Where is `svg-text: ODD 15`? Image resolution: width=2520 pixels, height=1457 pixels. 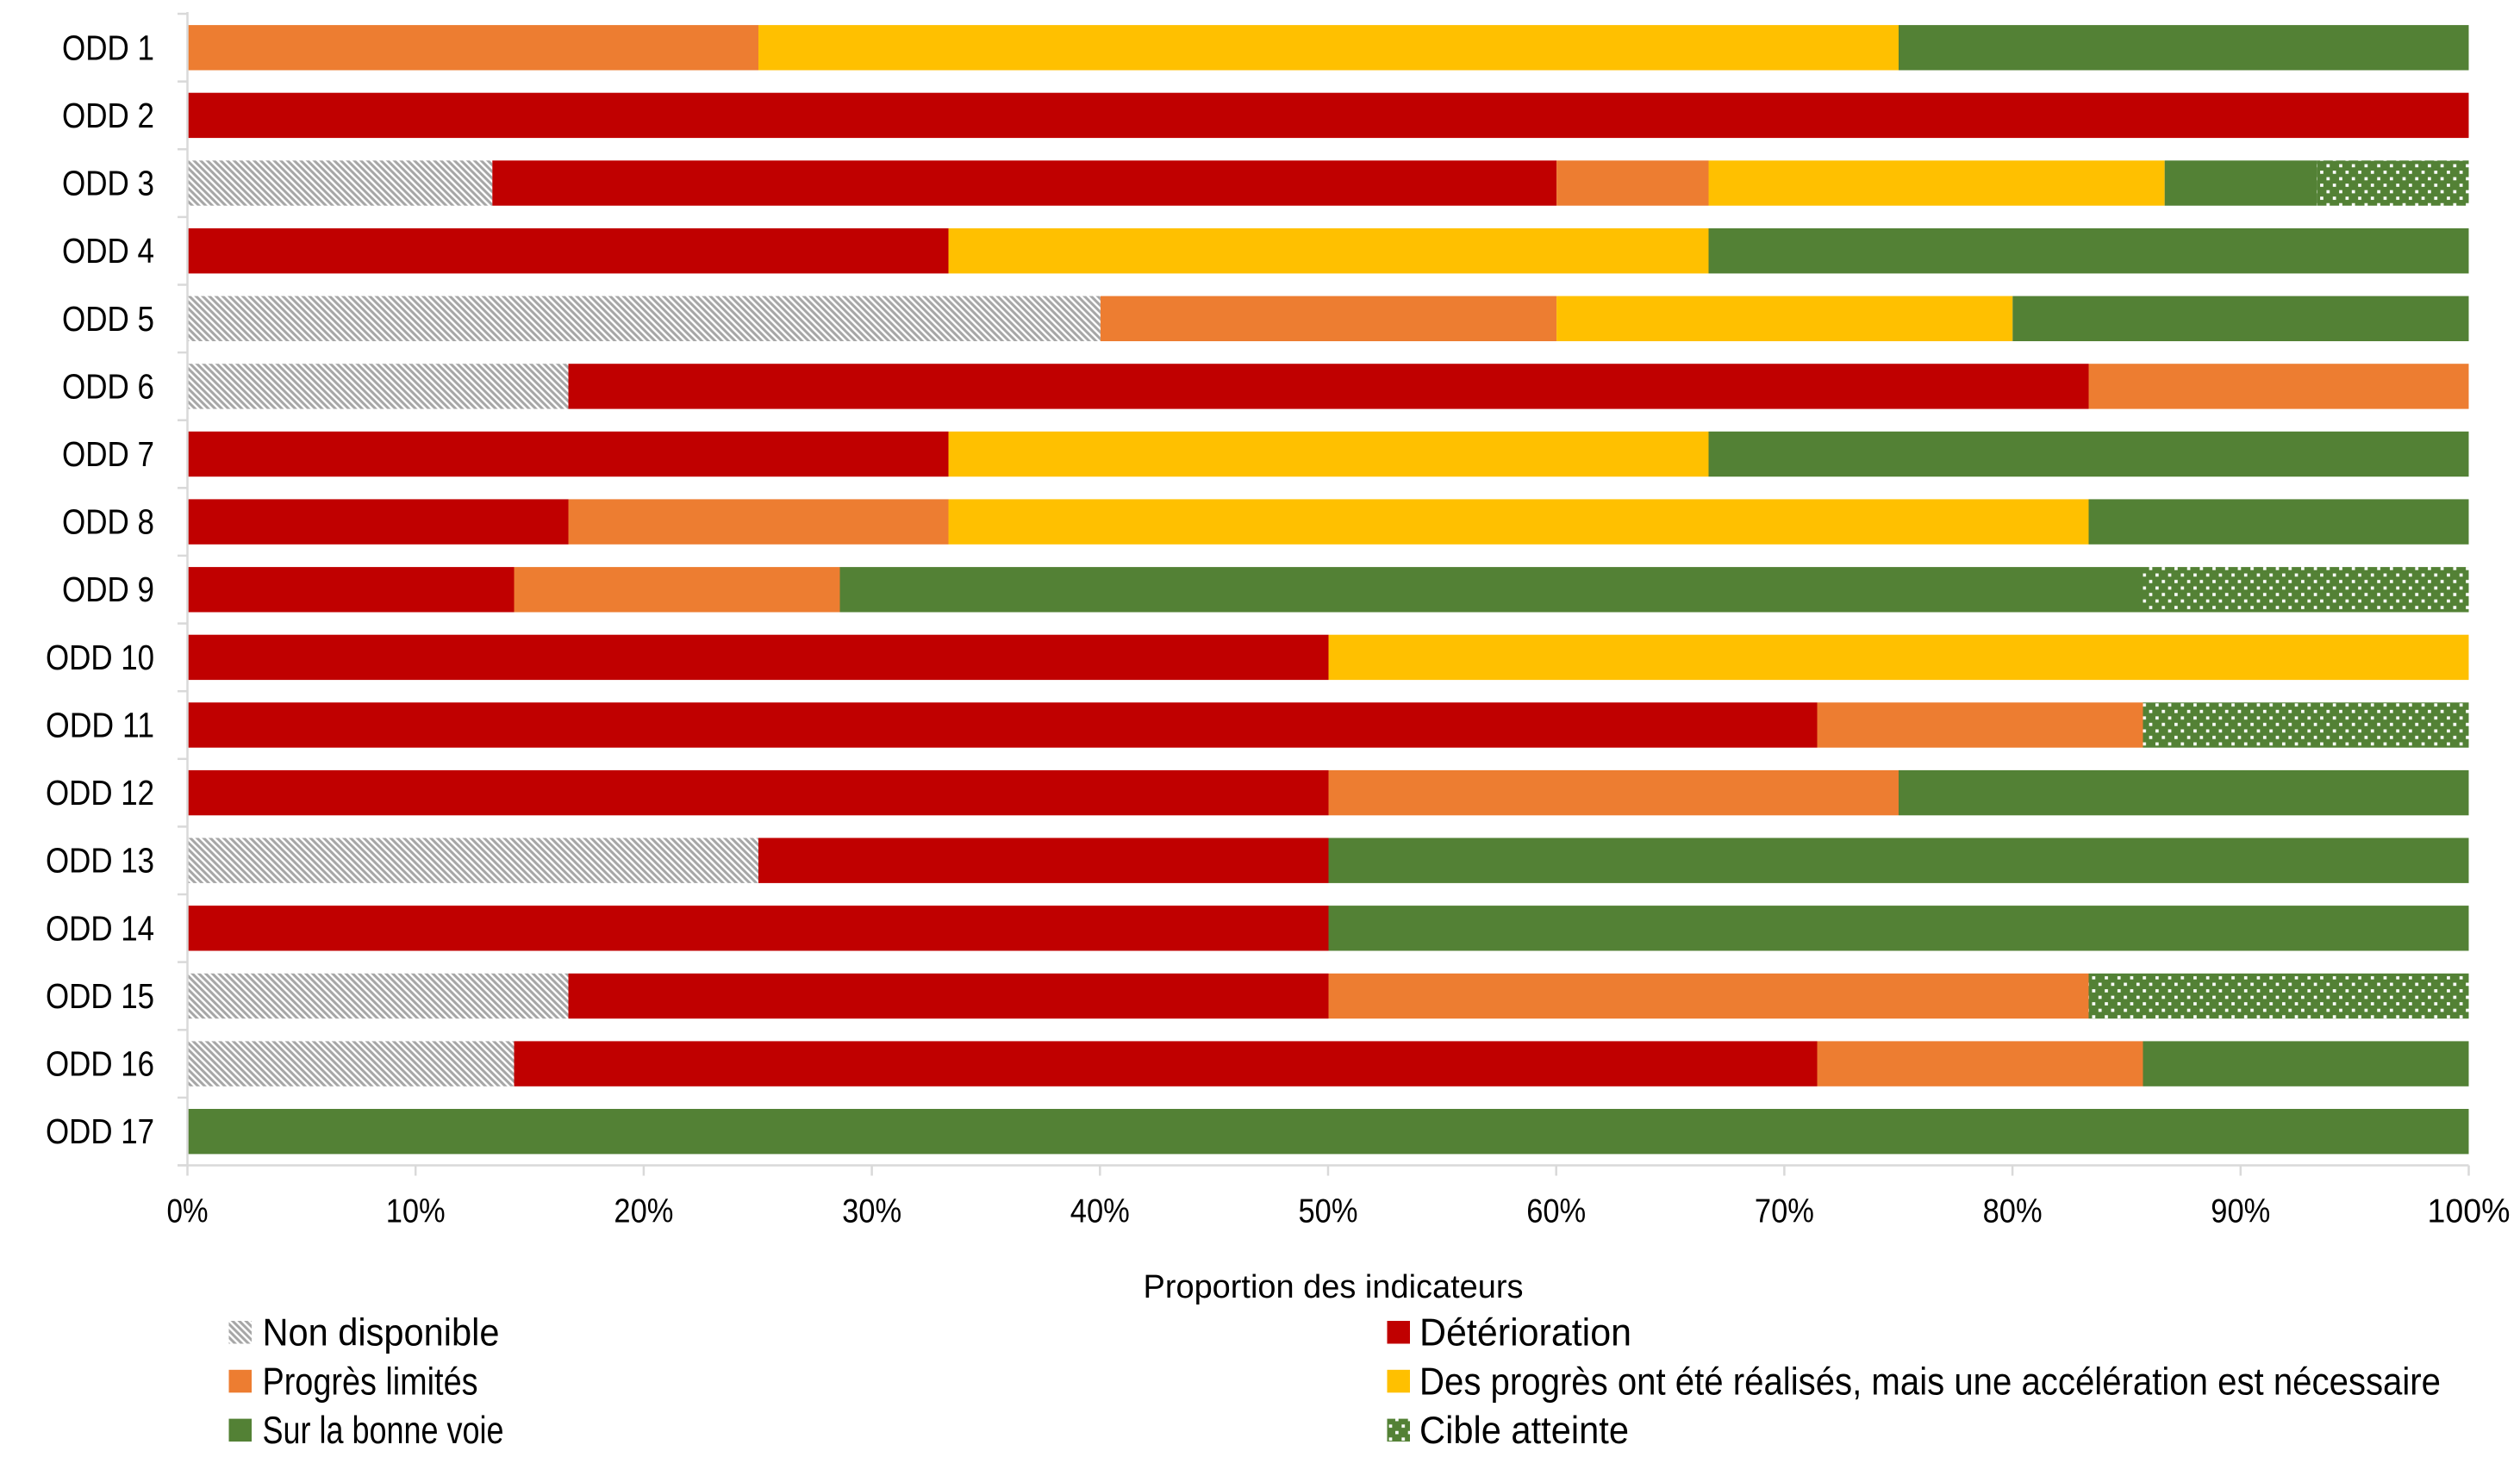
svg-text: ODD 15 is located at coordinates (100, 996).